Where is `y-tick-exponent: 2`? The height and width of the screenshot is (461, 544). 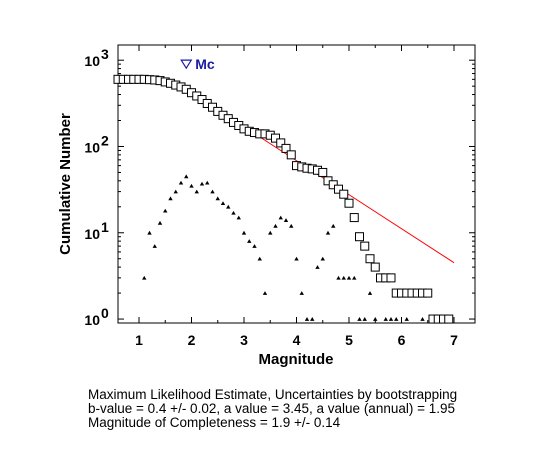 y-tick-exponent: 2 is located at coordinates (105, 140).